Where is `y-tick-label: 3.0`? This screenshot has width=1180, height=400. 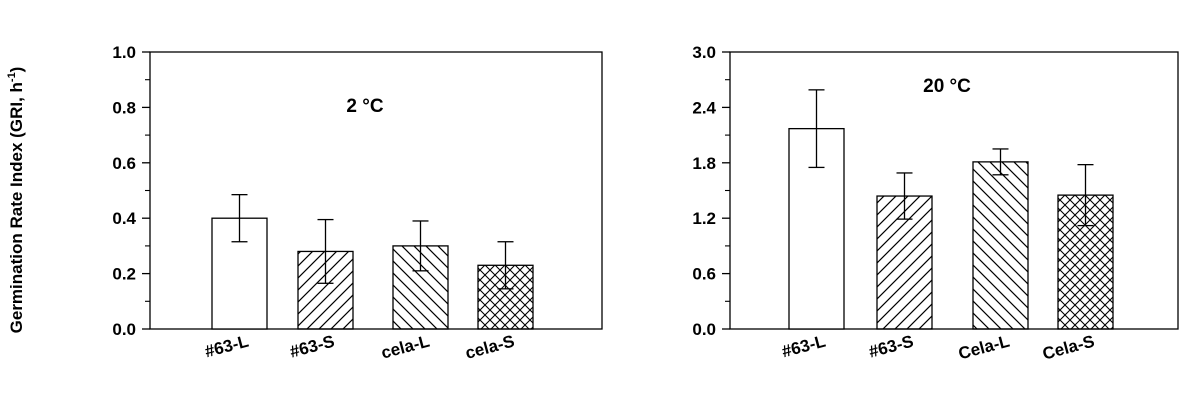
y-tick-label: 3.0 is located at coordinates (704, 52).